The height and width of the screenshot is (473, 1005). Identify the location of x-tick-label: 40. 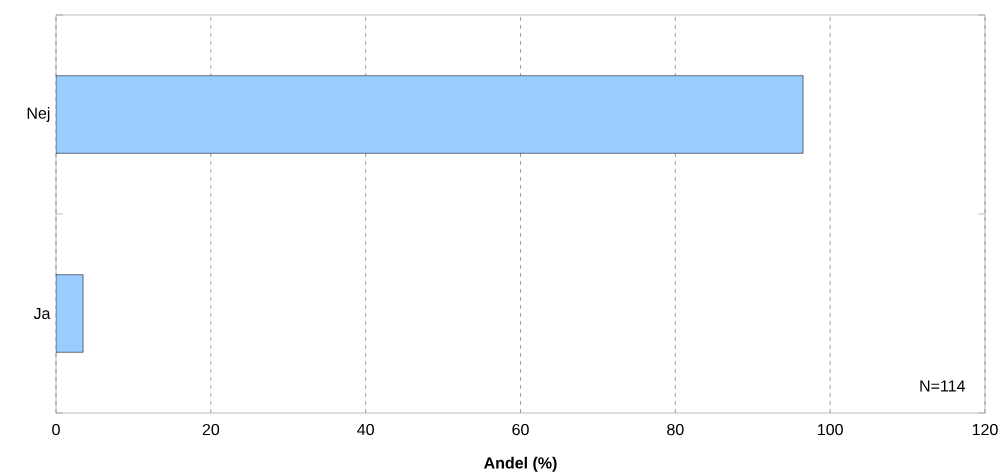
(365, 429).